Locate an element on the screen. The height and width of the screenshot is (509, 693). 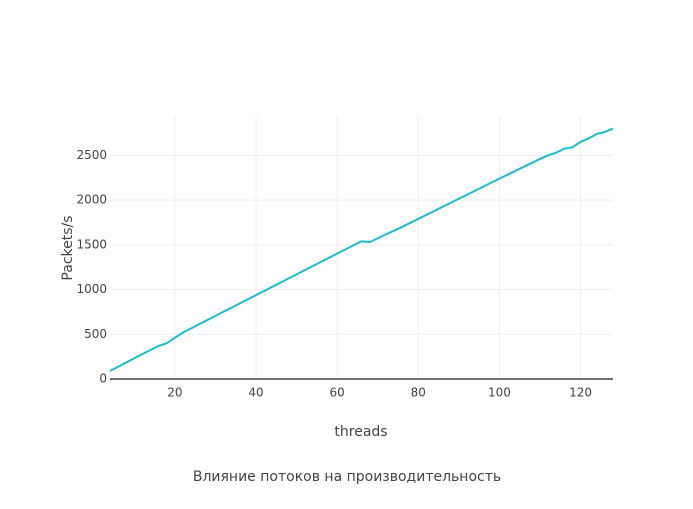
chart-title: Влияние потоков на производительность is located at coordinates (347, 477).